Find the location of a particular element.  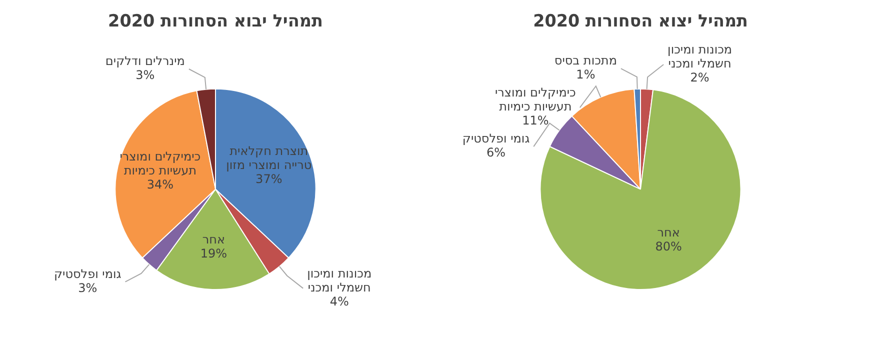

data-label: 4% is located at coordinates (339, 301).